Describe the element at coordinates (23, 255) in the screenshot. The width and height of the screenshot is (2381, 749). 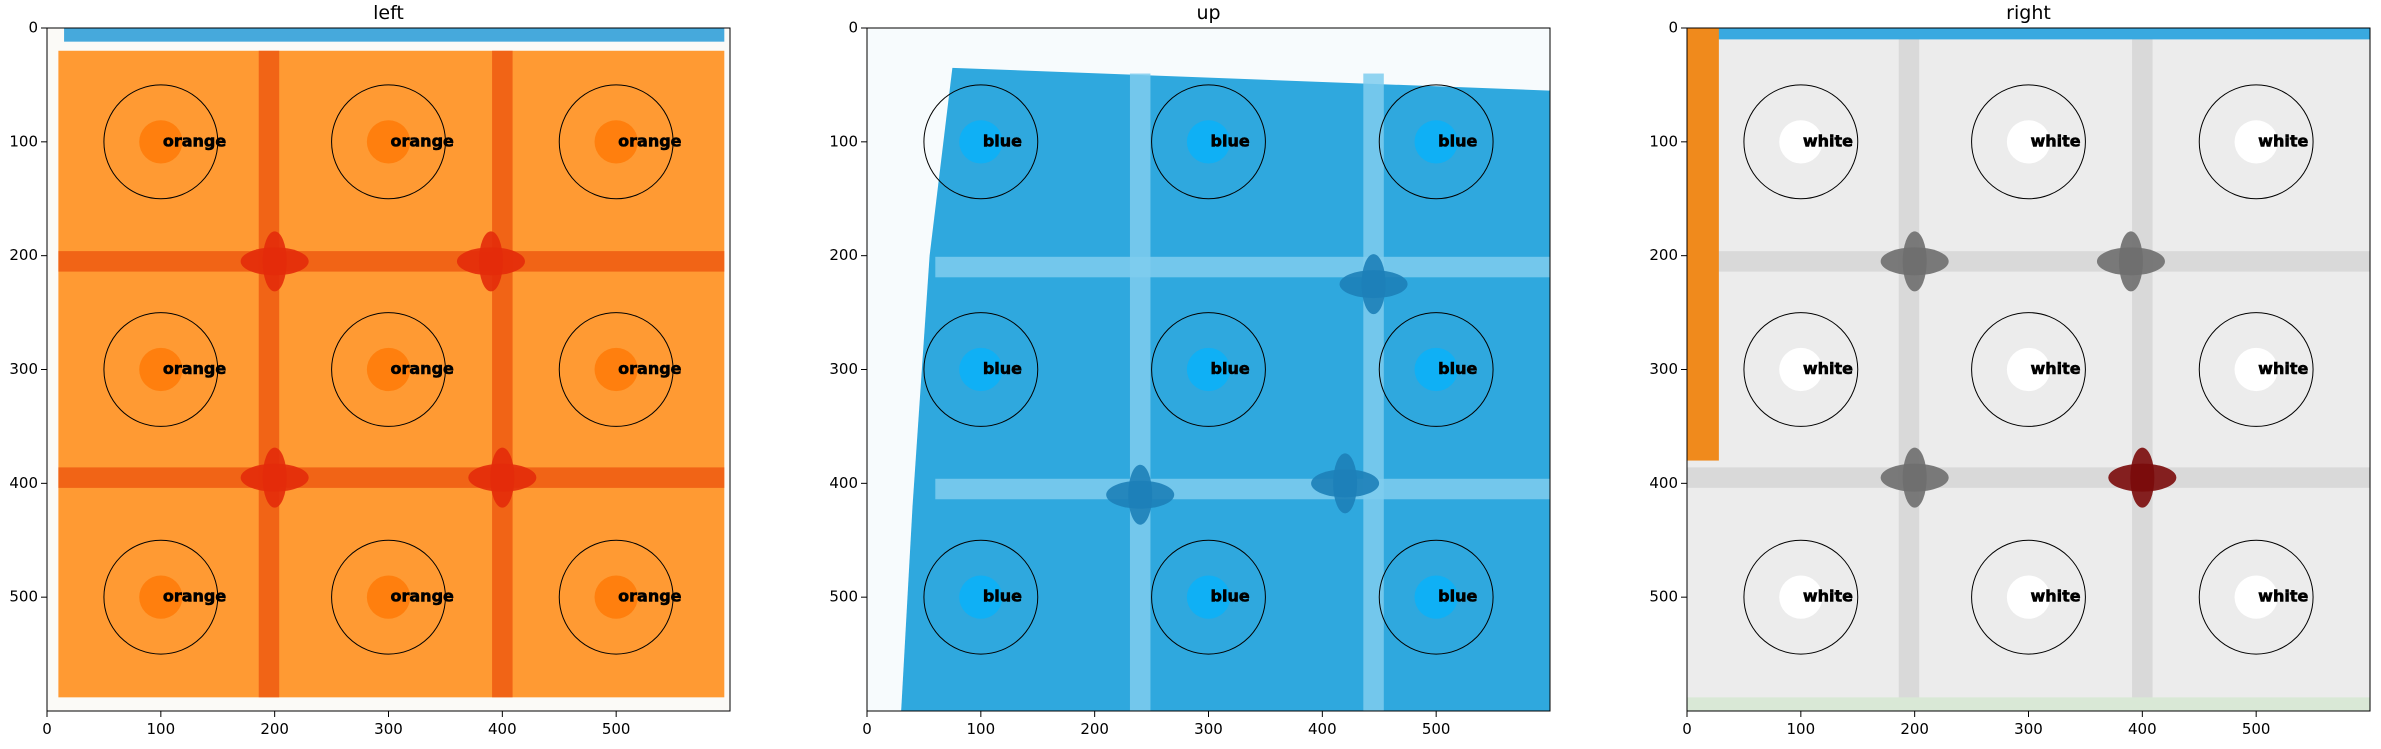
I see `y-tick-label: 200` at that location.